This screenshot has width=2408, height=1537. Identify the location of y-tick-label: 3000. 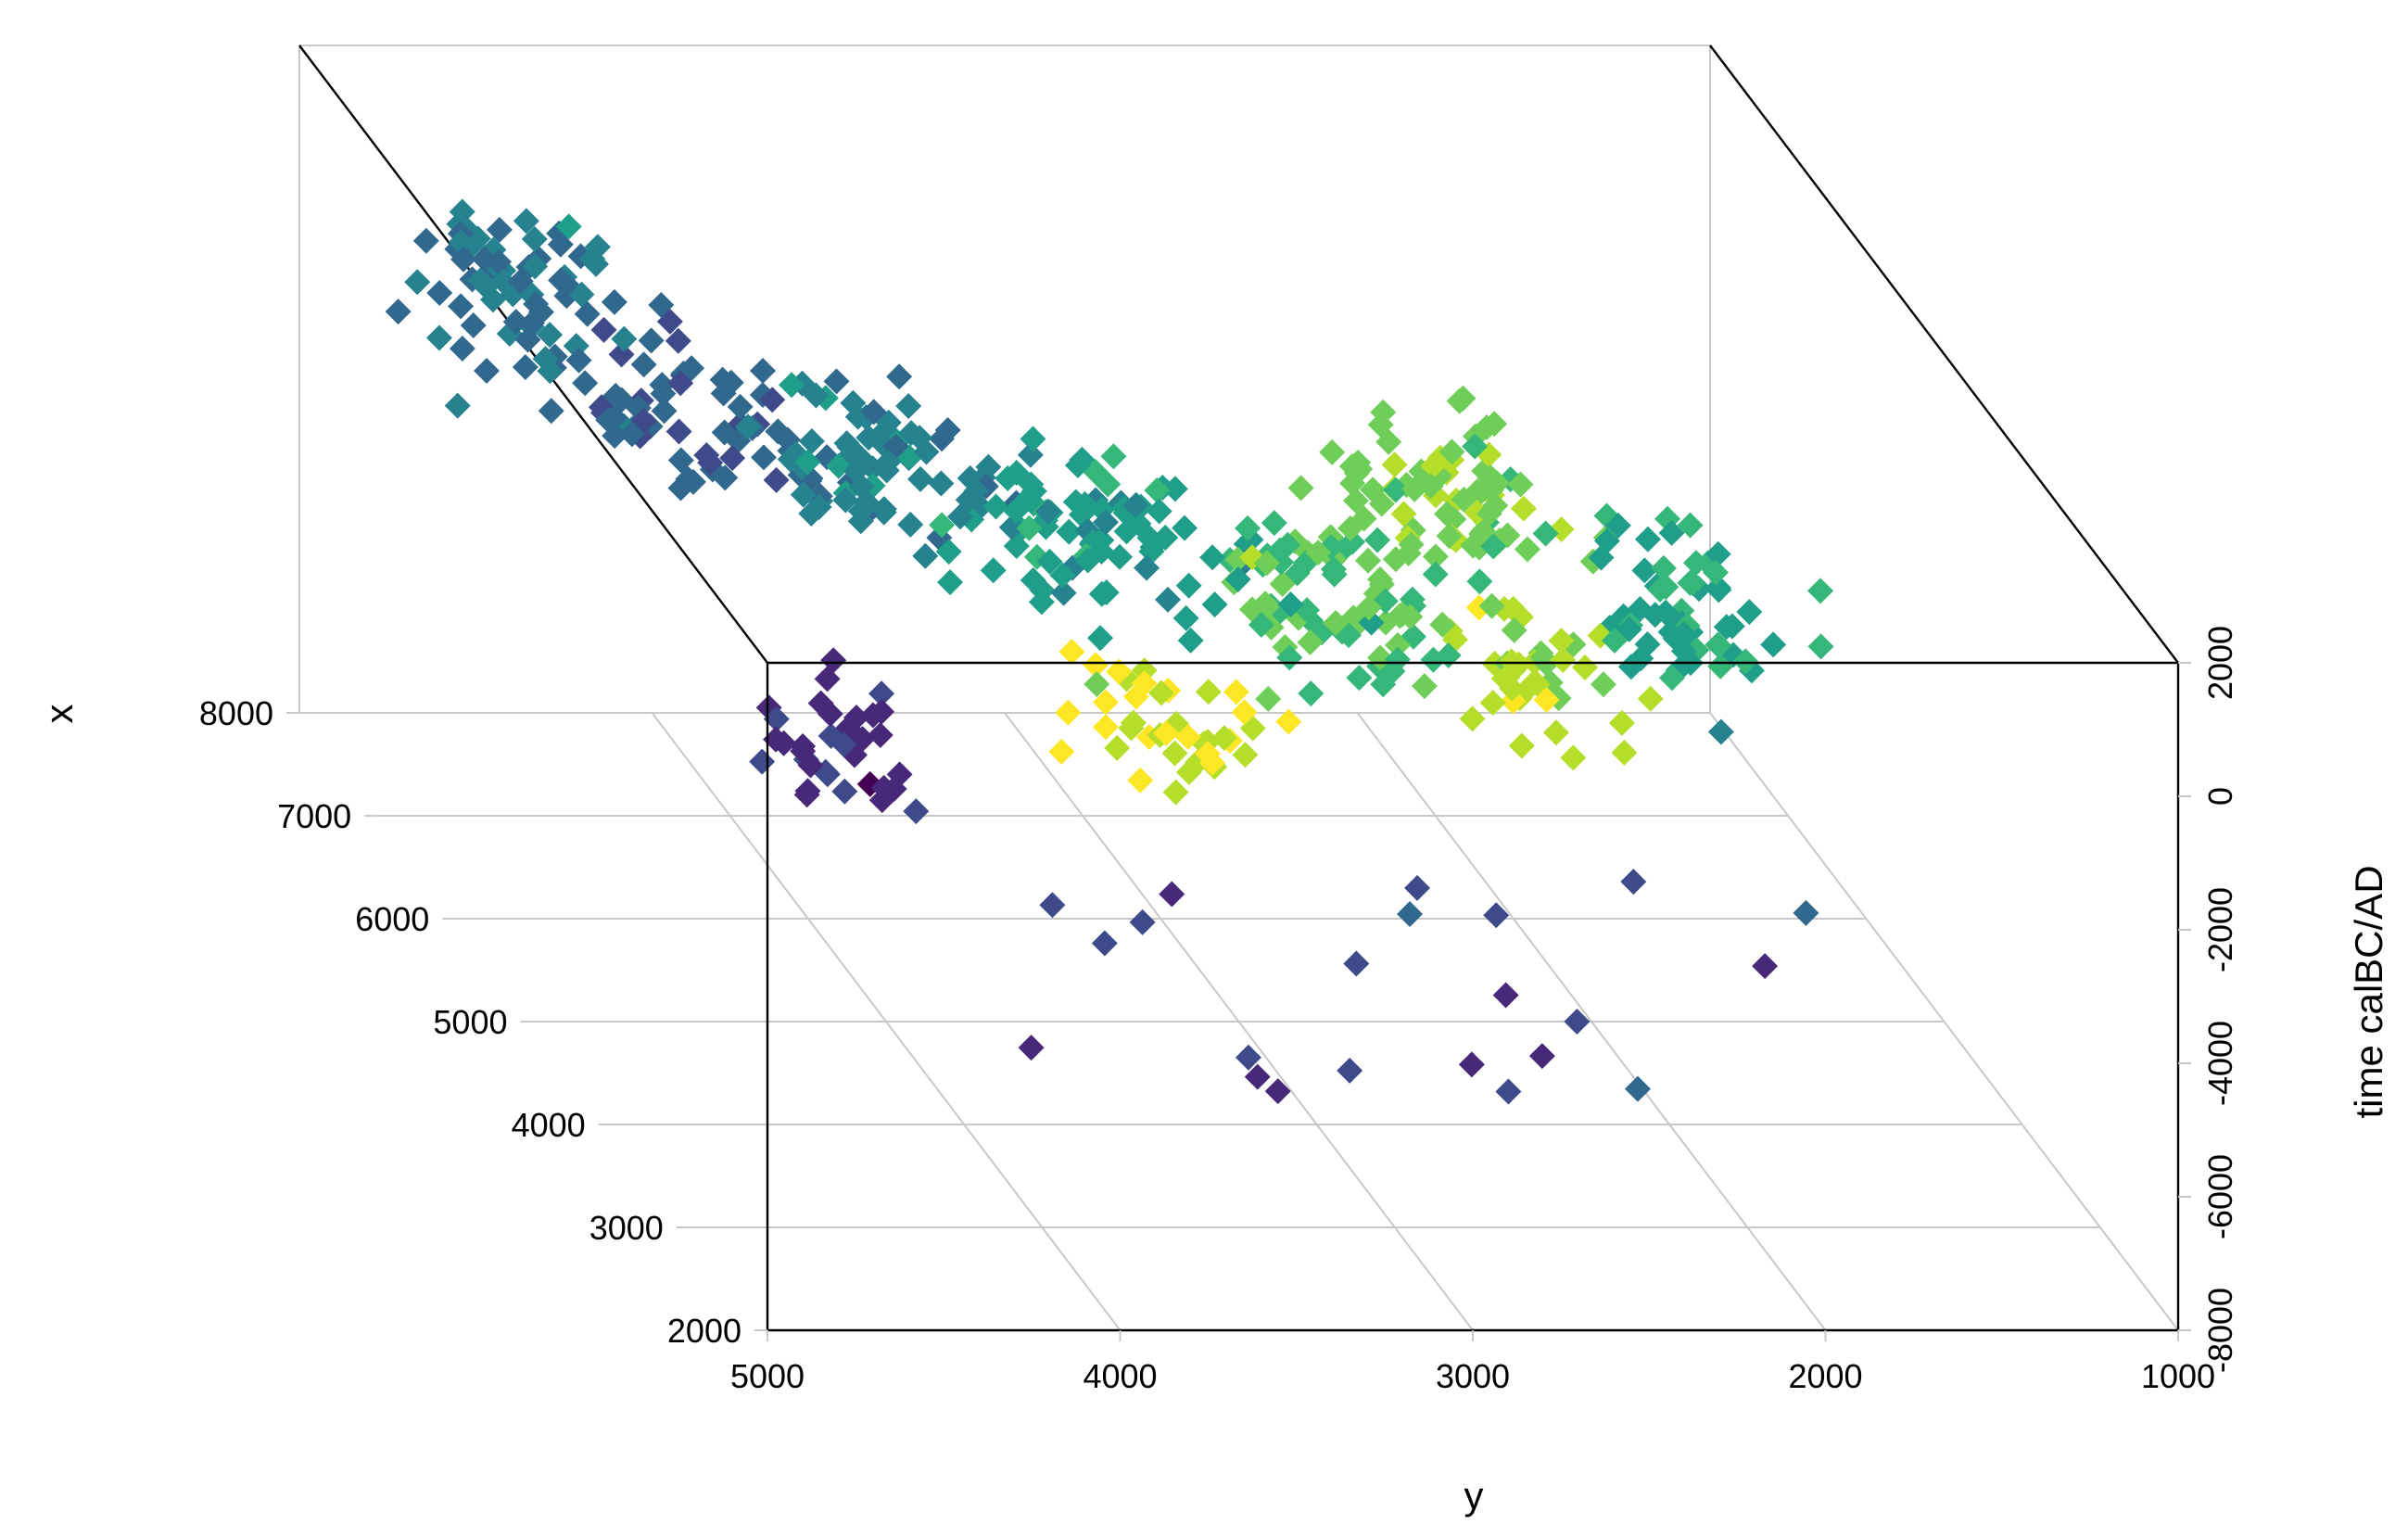
(1473, 1376).